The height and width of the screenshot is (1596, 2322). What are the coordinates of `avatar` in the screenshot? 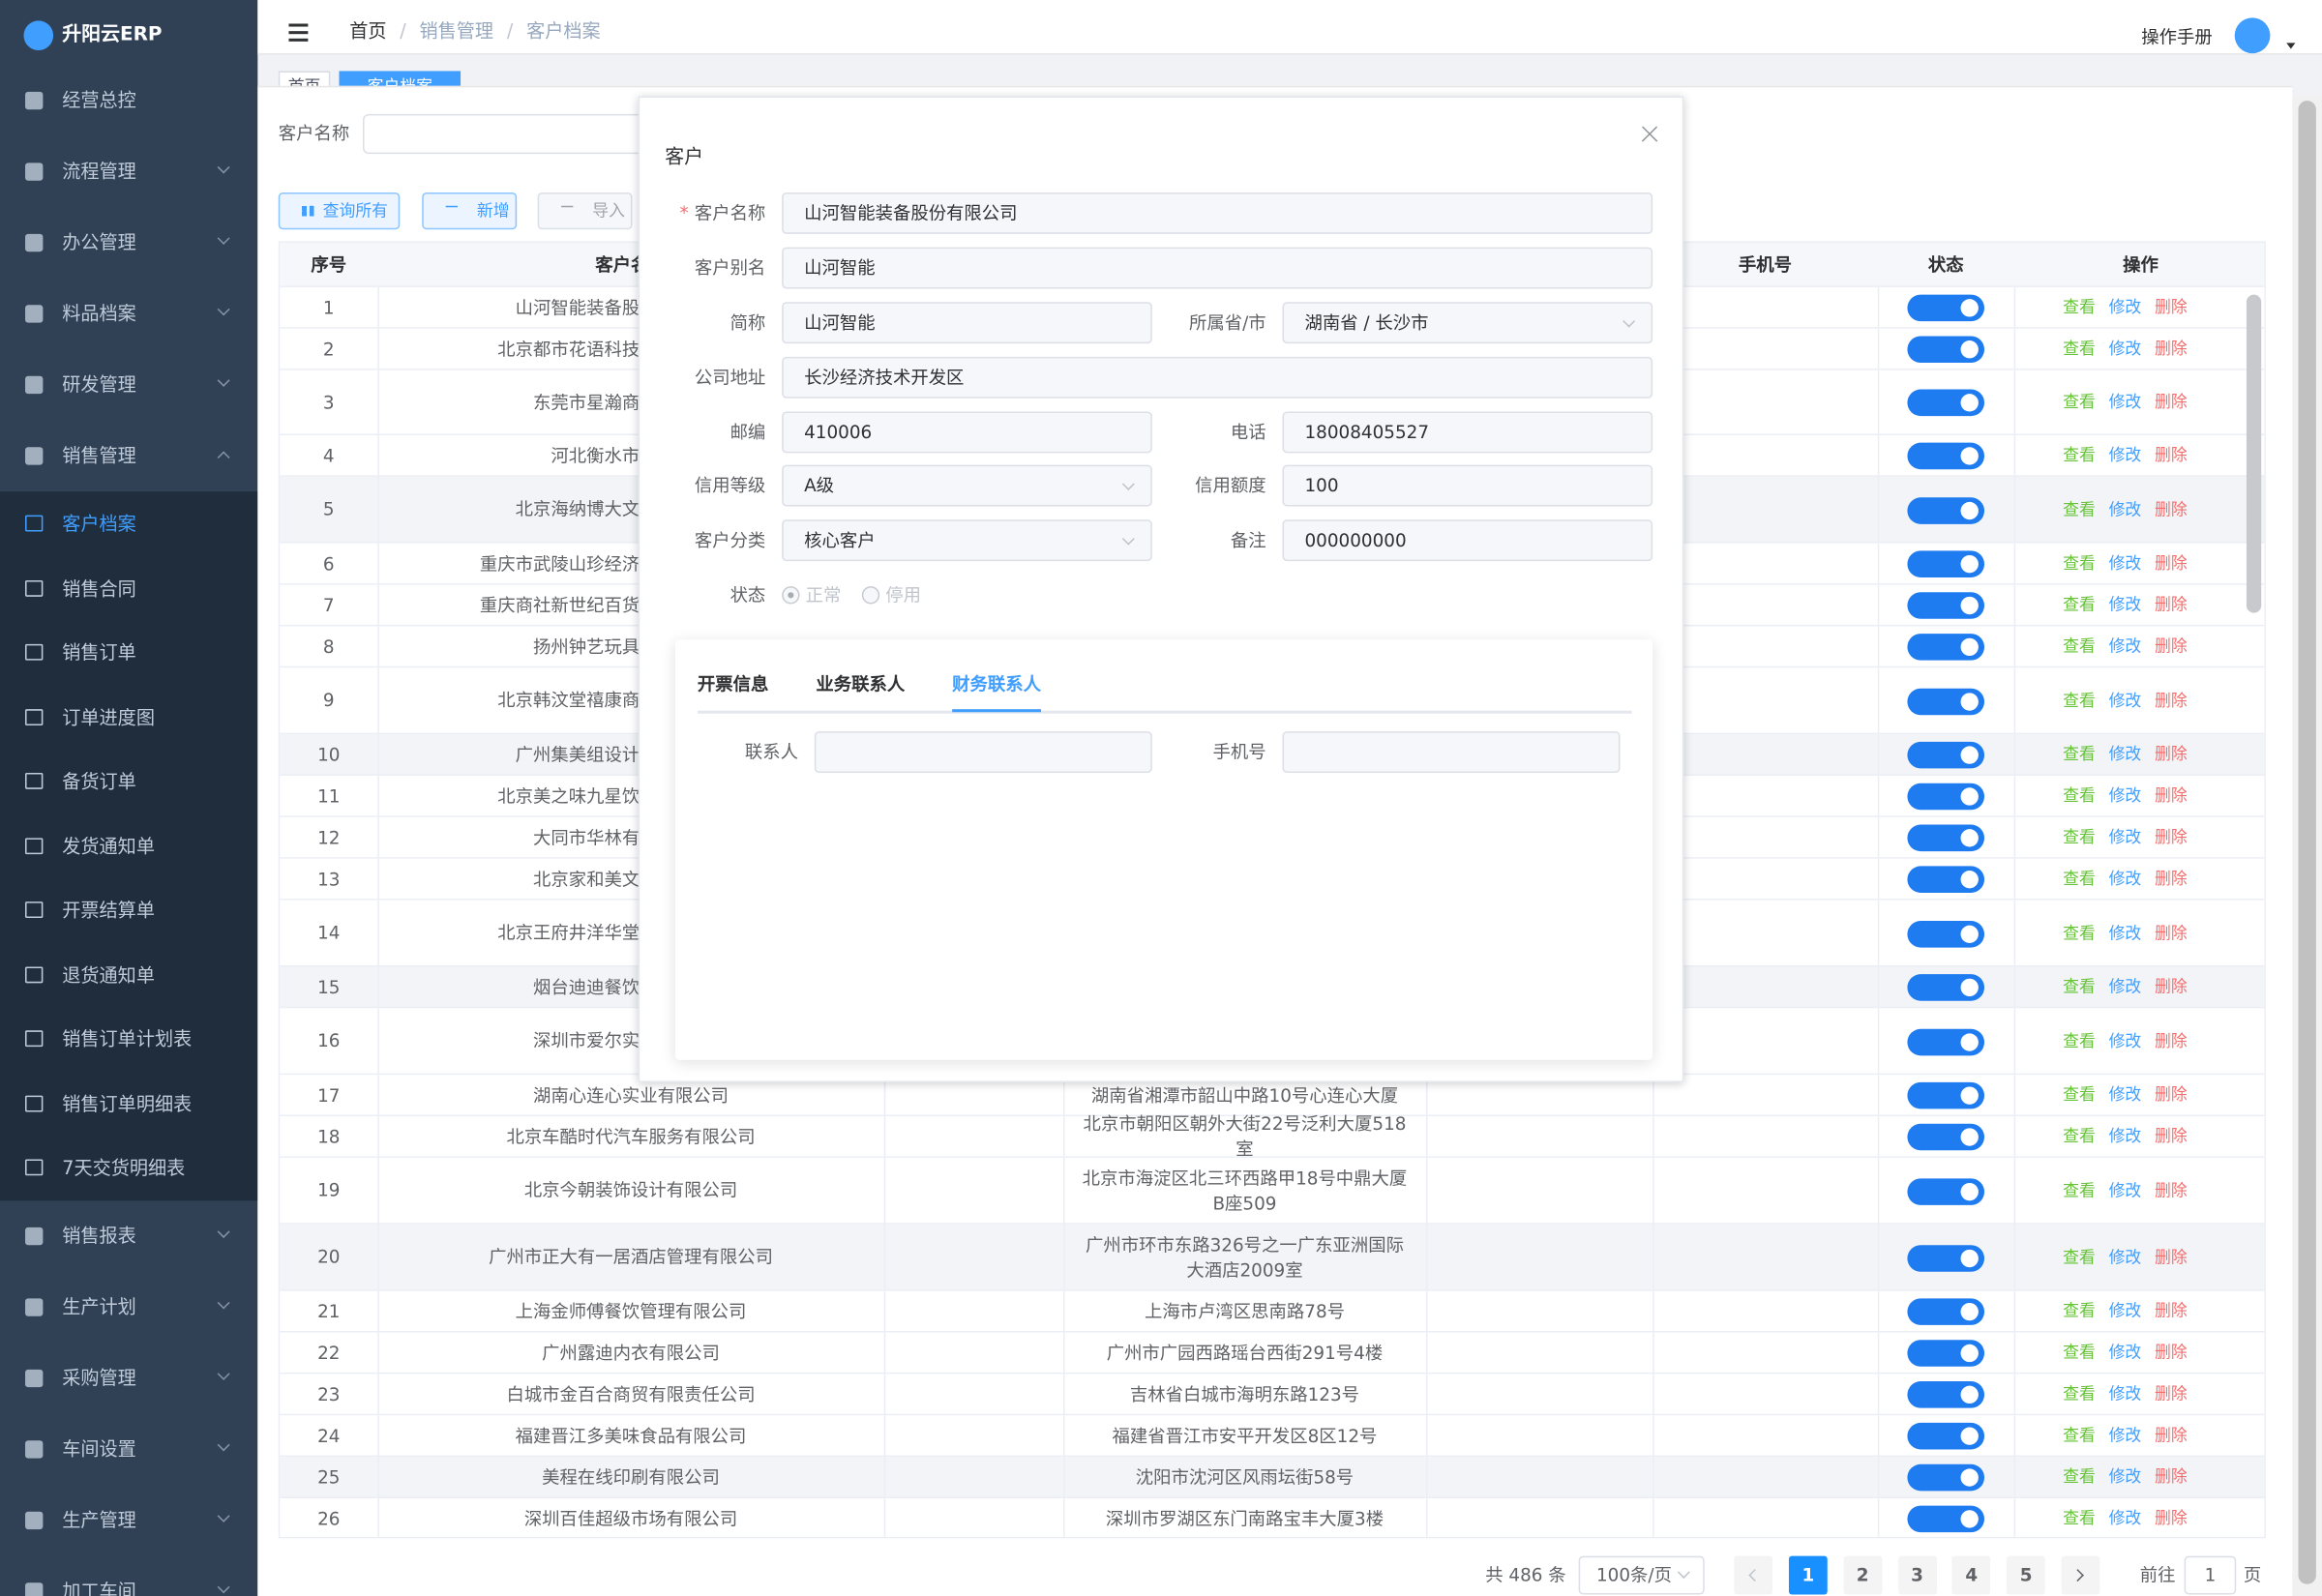 It's located at (2252, 35).